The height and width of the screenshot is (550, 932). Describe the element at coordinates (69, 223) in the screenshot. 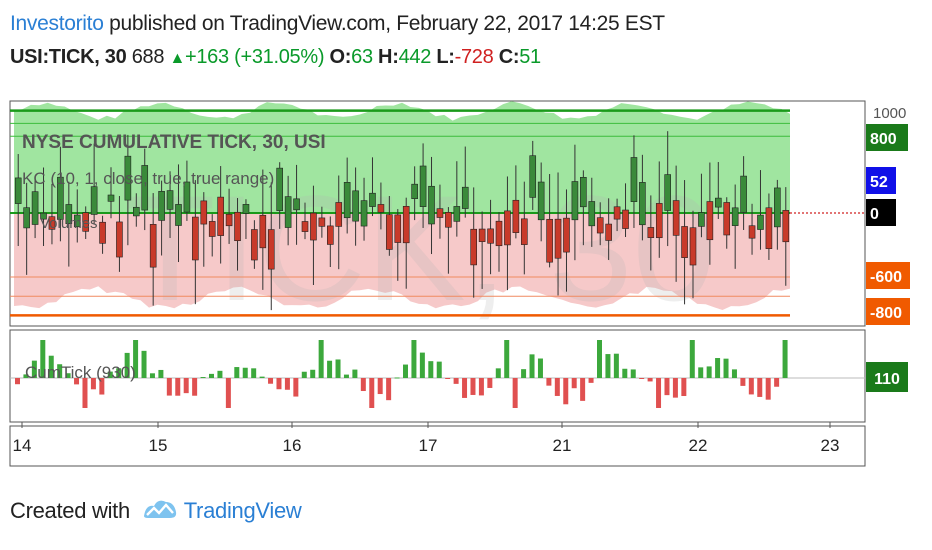

I see `volumes-label: Volumes` at that location.